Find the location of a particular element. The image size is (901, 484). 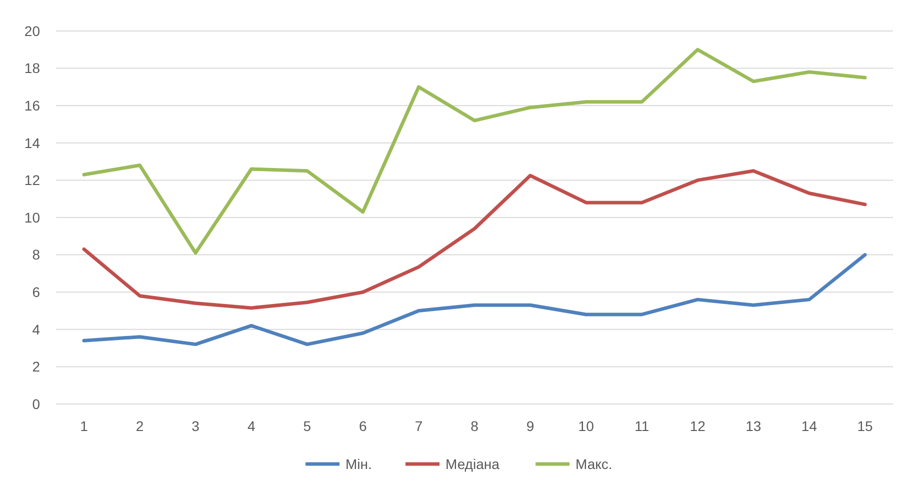

y-tick-label: 2 is located at coordinates (36, 366).